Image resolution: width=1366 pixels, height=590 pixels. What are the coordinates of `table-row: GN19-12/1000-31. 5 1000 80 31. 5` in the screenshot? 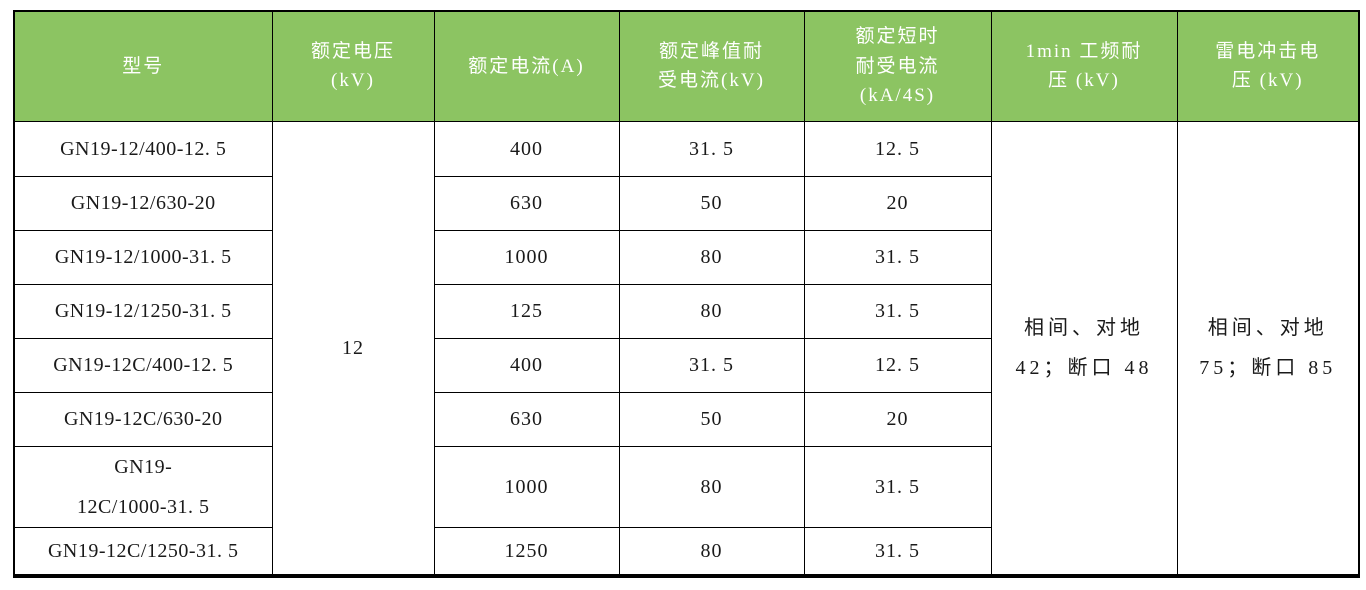 It's located at (686, 257).